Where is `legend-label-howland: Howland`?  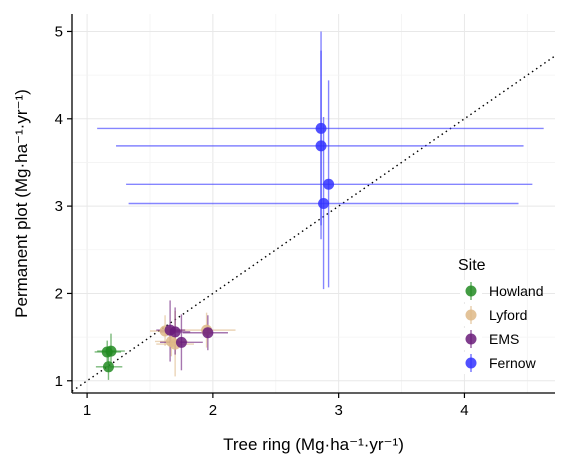 legend-label-howland: Howland is located at coordinates (516, 291).